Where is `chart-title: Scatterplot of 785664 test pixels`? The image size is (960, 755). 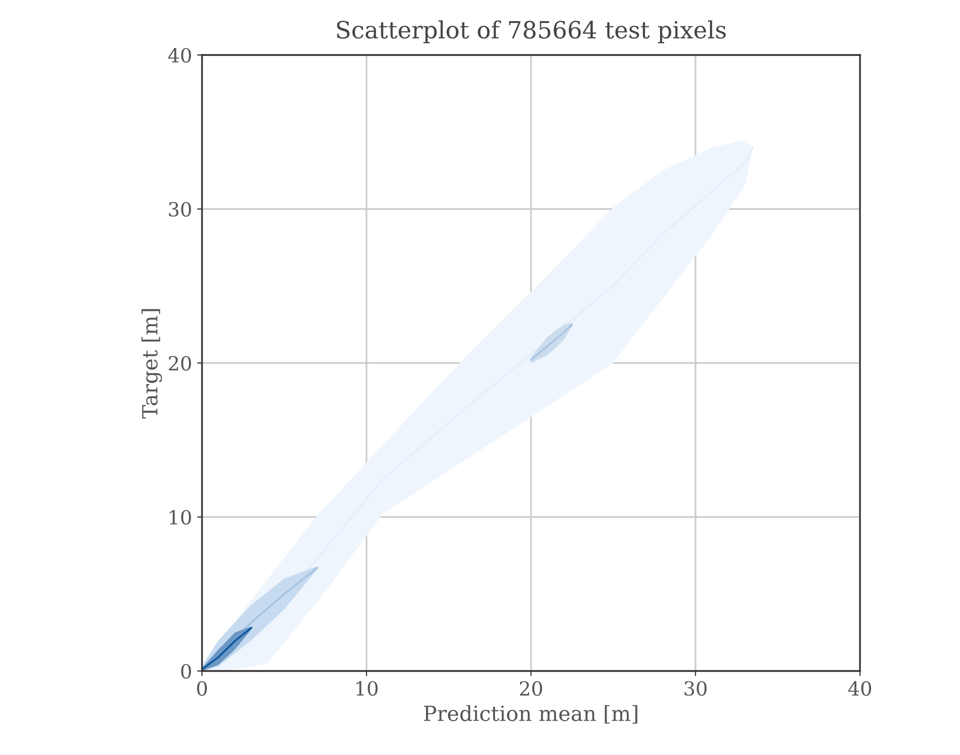 chart-title: Scatterplot of 785664 test pixels is located at coordinates (531, 32).